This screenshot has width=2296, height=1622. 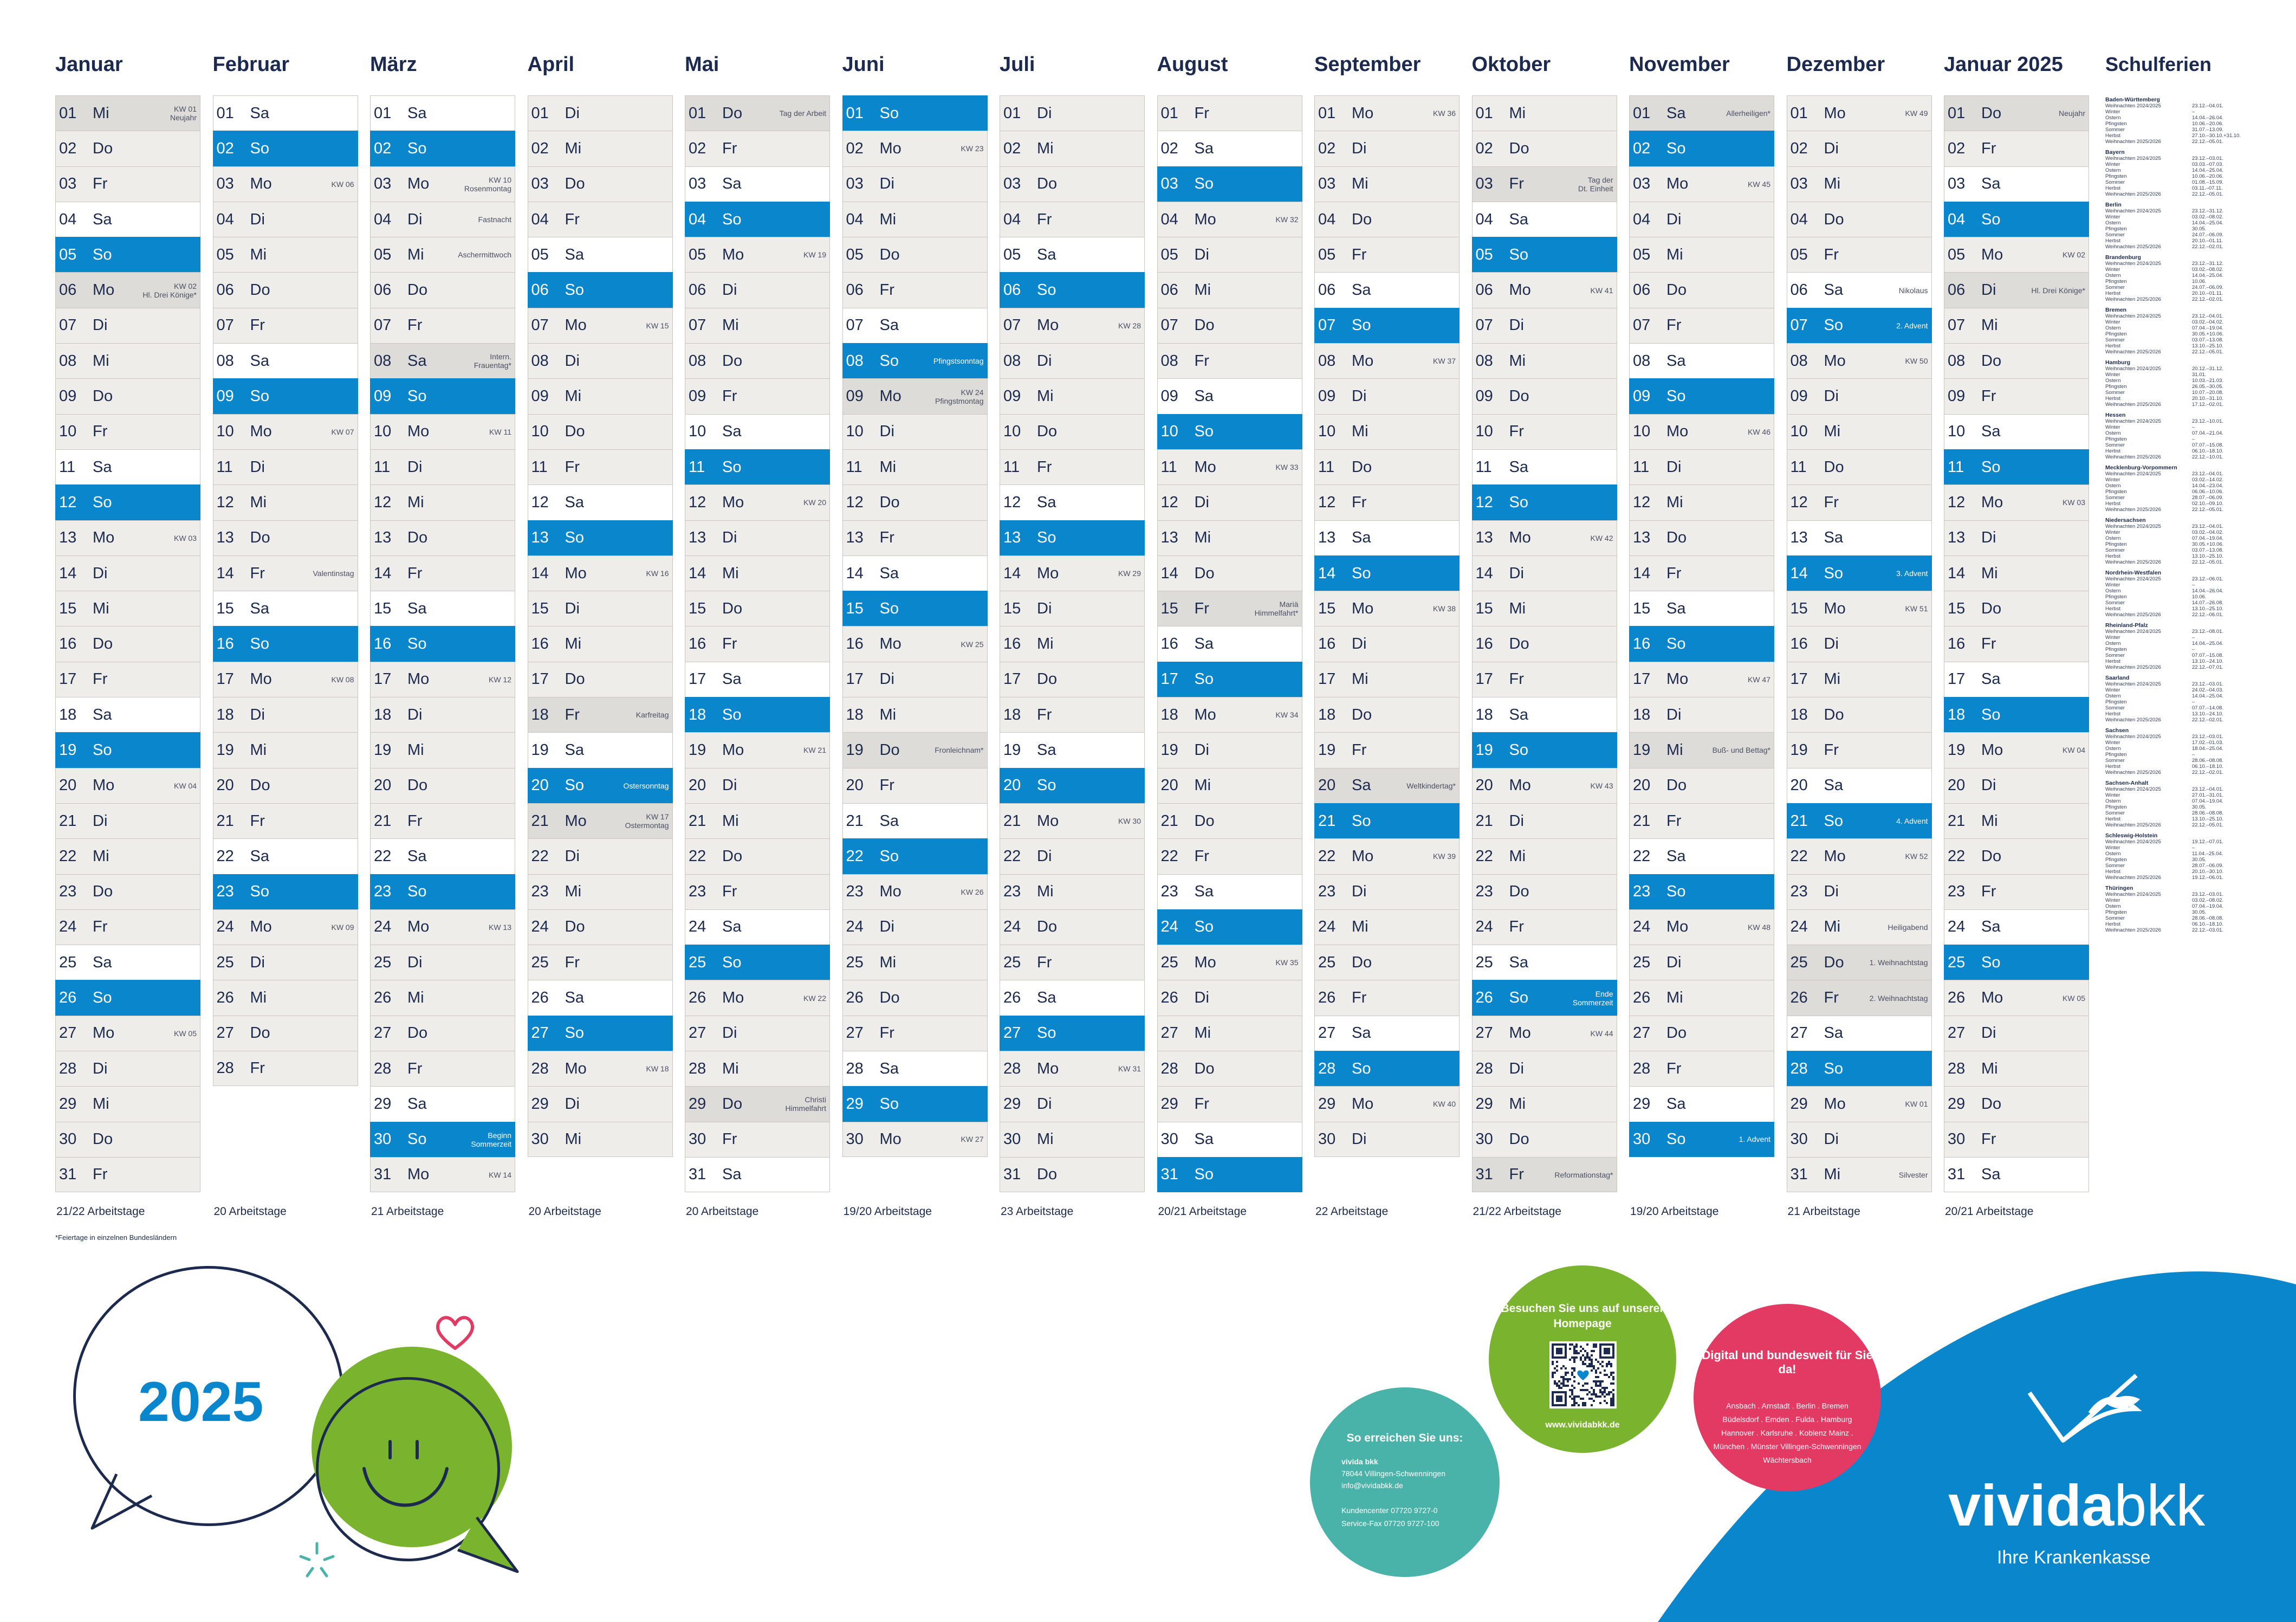 I want to click on holiday-period-row: Winter 03.02.–04.02., so click(x=2197, y=532).